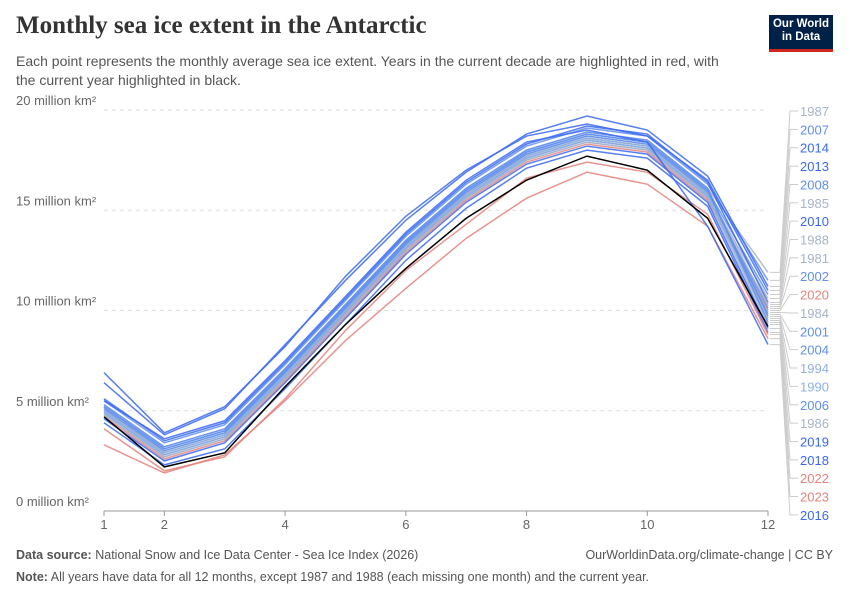  What do you see at coordinates (814, 203) in the screenshot?
I see `legend-label-1985: 1985` at bounding box center [814, 203].